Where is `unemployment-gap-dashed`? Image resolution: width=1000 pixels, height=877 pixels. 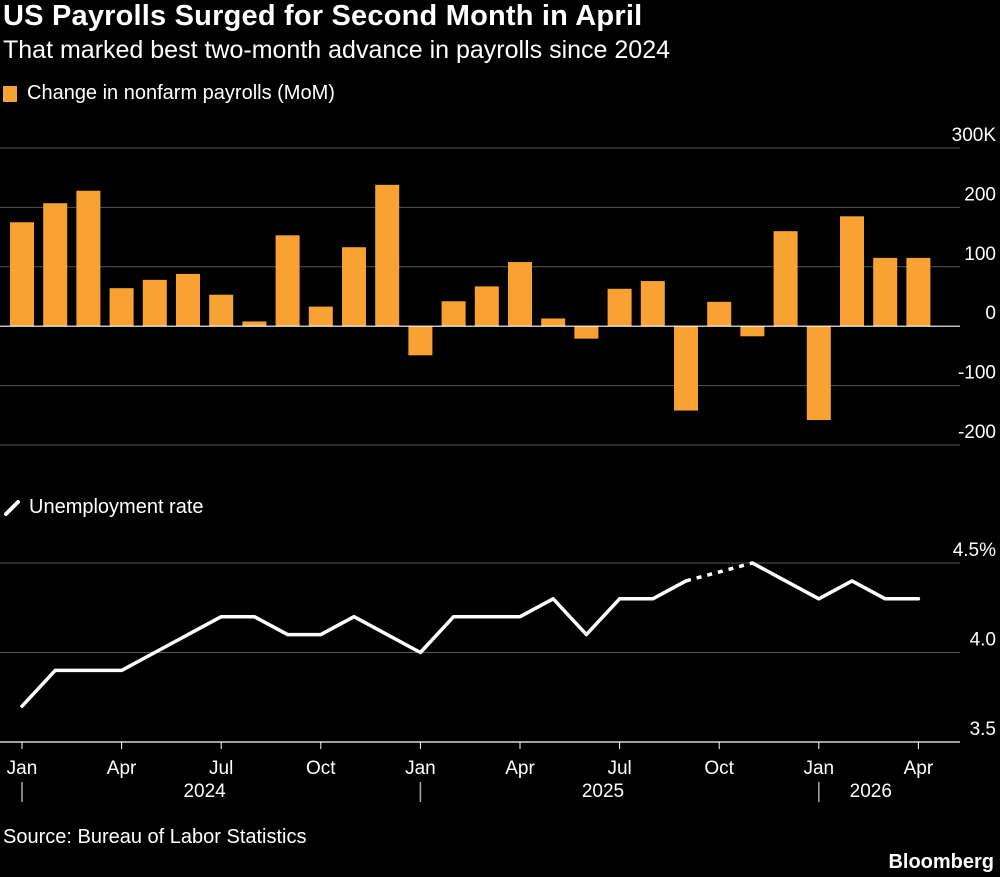
unemployment-gap-dashed is located at coordinates (719, 572).